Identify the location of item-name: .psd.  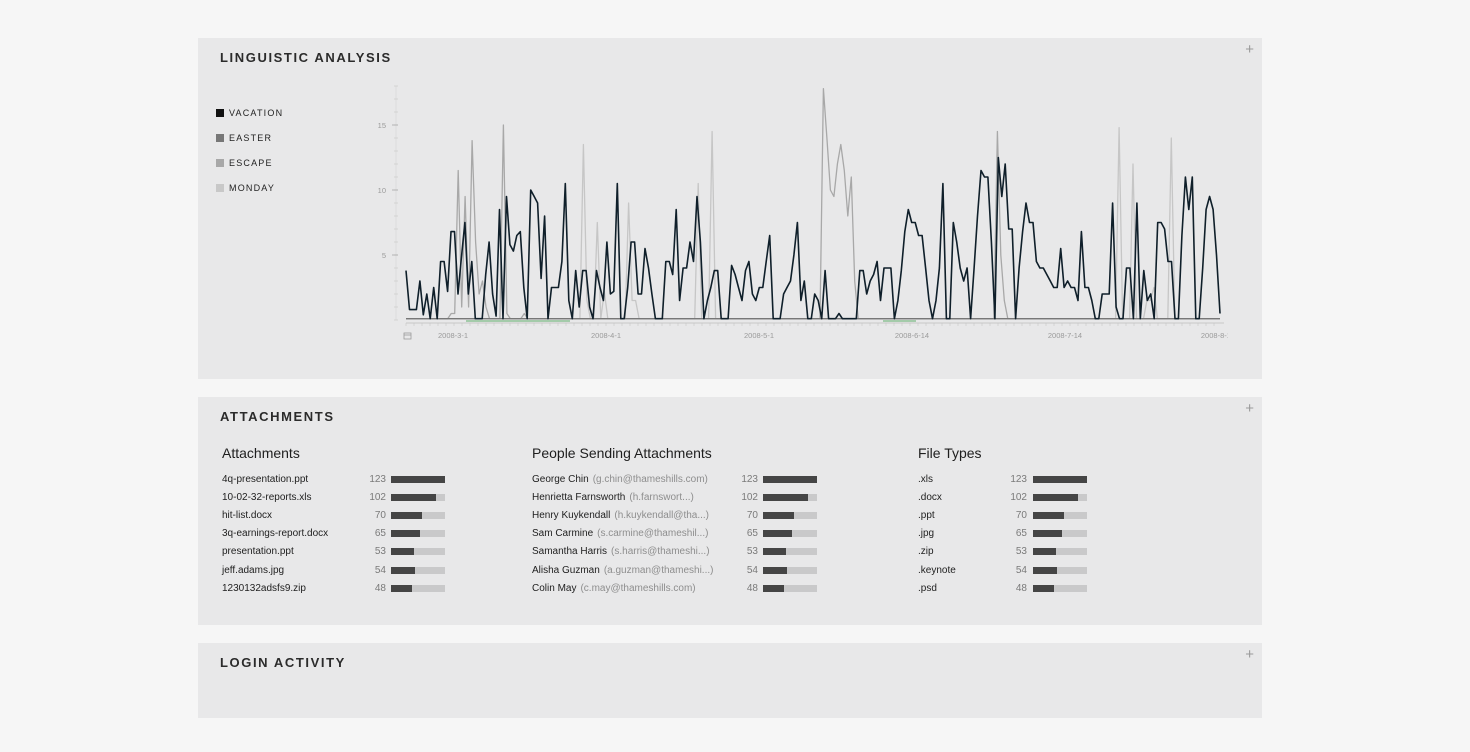
(927, 588).